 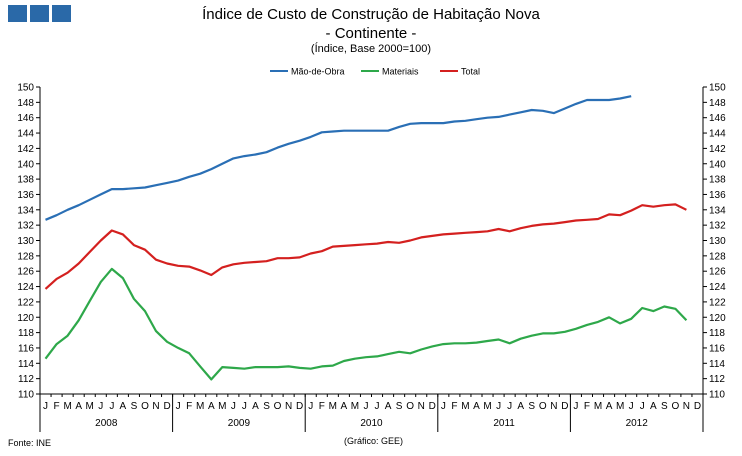 What do you see at coordinates (25, 226) in the screenshot?
I see `y-tick-label-left: 132` at bounding box center [25, 226].